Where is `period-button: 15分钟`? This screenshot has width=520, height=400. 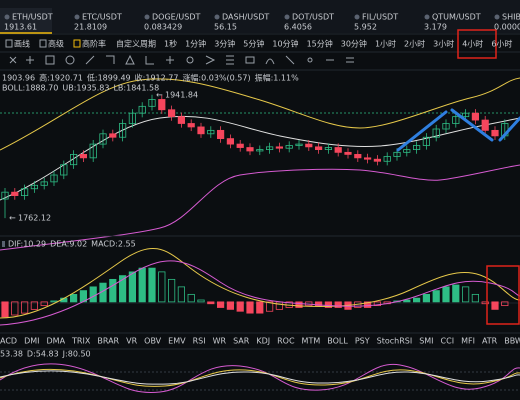
period-button: 15分钟 is located at coordinates (320, 44).